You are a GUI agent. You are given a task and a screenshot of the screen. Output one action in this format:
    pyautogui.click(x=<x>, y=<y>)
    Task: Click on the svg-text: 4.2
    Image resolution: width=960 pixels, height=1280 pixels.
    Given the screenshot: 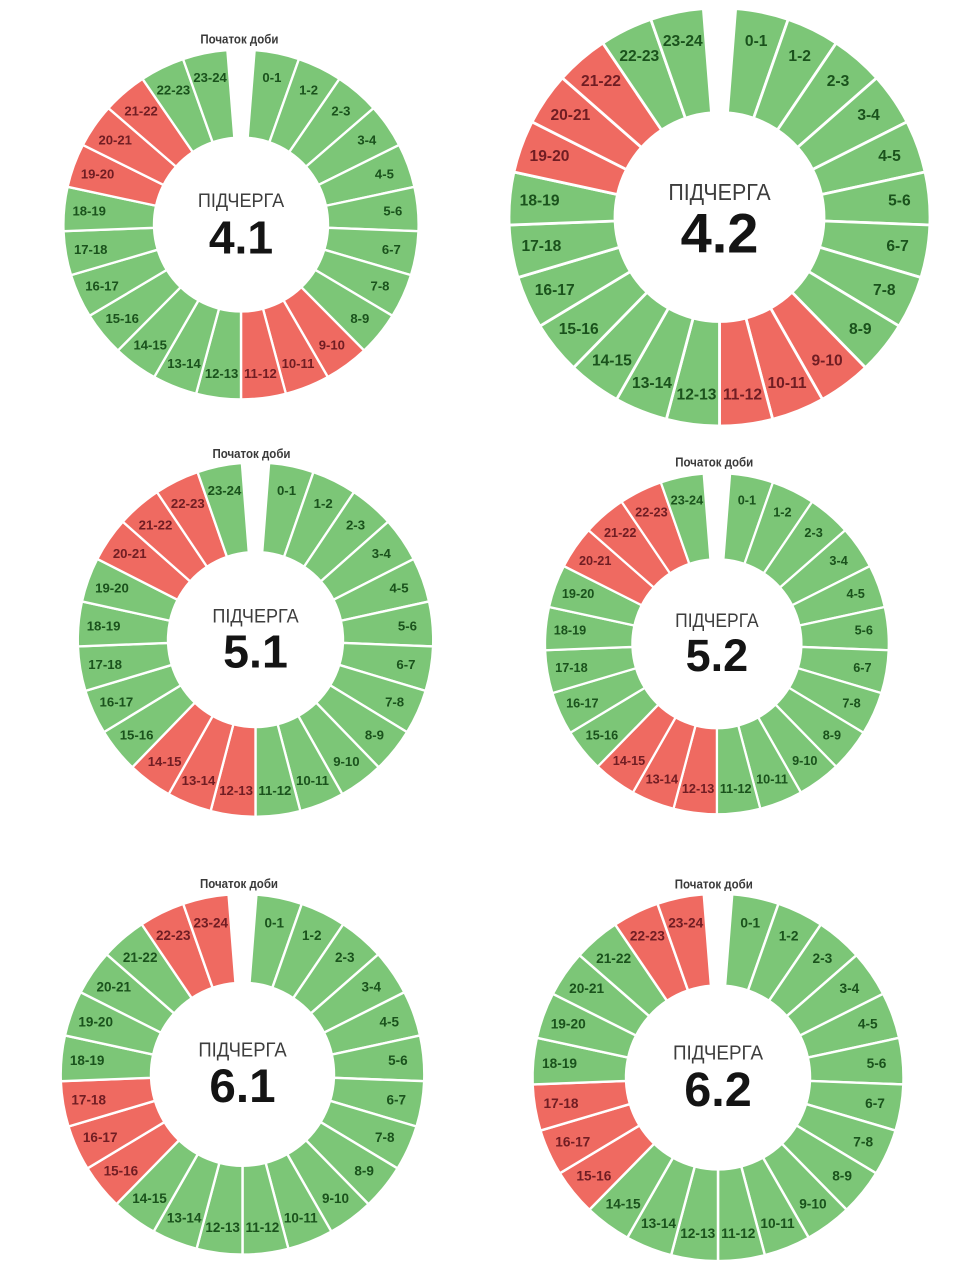 What is the action you would take?
    pyautogui.click(x=720, y=232)
    